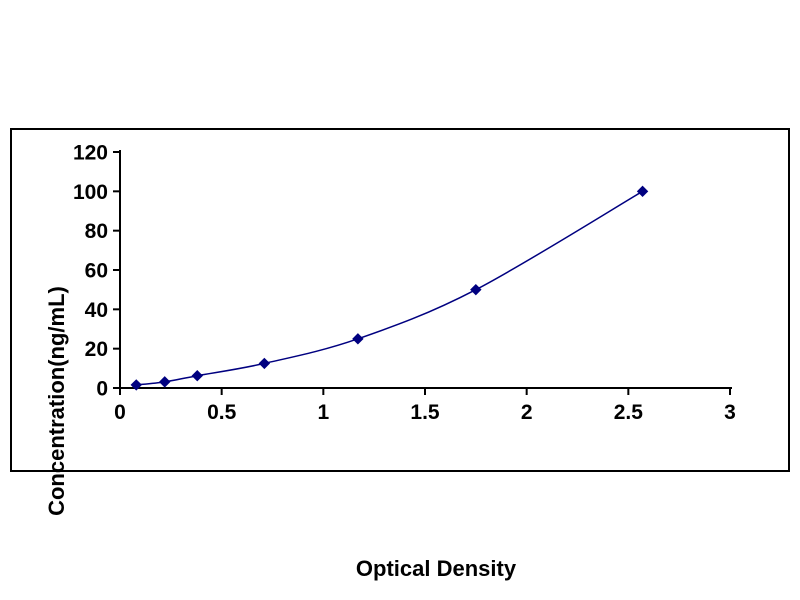 This screenshot has width=800, height=600. What do you see at coordinates (120, 412) in the screenshot?
I see `x-tick-label: 0` at bounding box center [120, 412].